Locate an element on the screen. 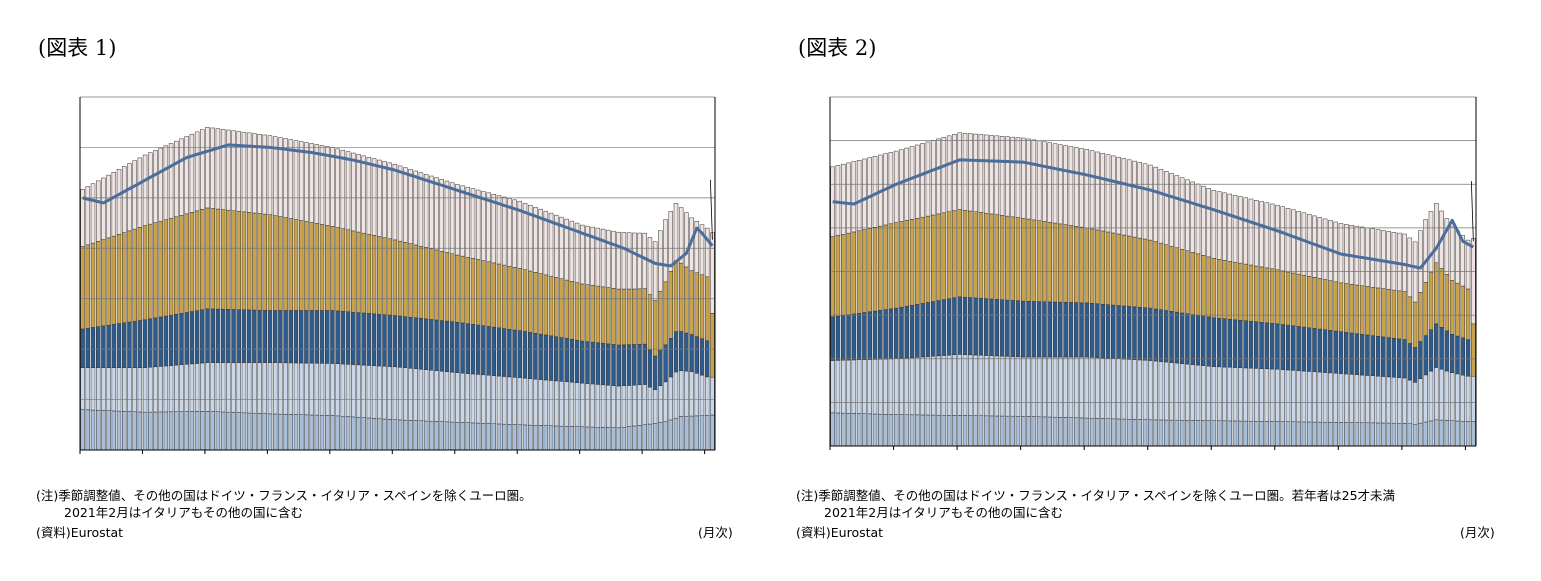 This screenshot has width=1541, height=581. last-value-leader is located at coordinates (711, 209).